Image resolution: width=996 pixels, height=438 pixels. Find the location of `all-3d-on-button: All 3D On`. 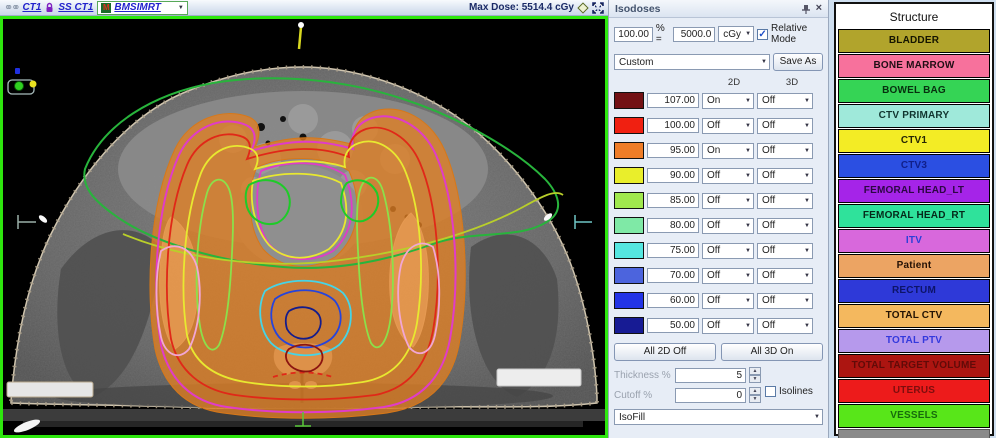

all-3d-on-button: All 3D On is located at coordinates (772, 352).